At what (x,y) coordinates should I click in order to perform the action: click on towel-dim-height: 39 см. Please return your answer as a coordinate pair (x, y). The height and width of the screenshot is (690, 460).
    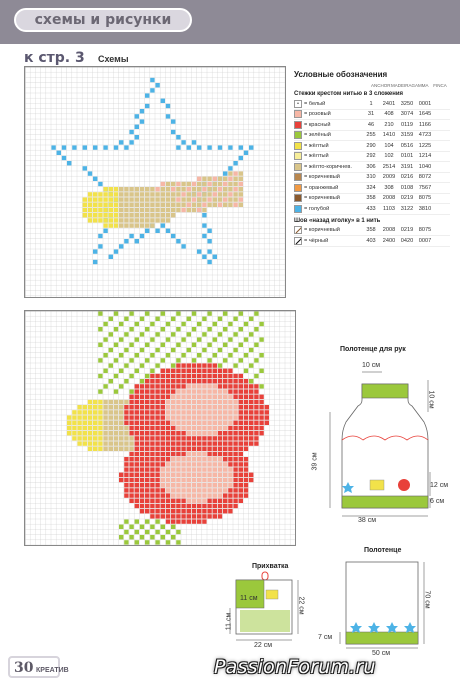
    Looking at the image, I should click on (315, 461).